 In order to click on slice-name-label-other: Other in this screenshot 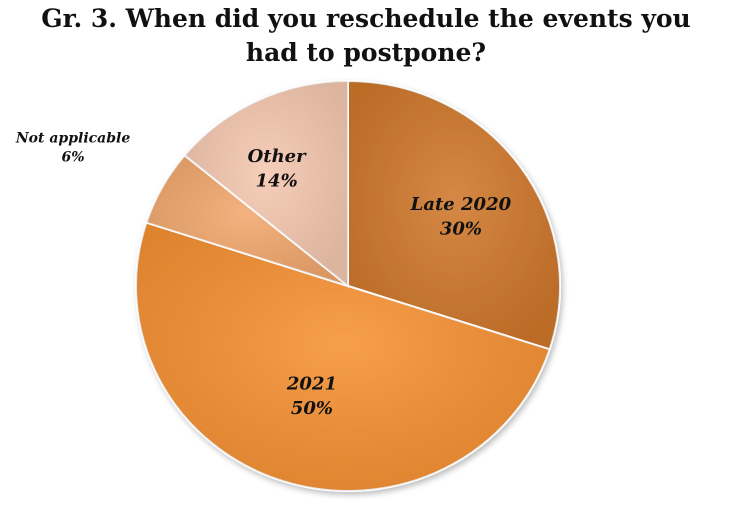, I will do `click(278, 156)`.